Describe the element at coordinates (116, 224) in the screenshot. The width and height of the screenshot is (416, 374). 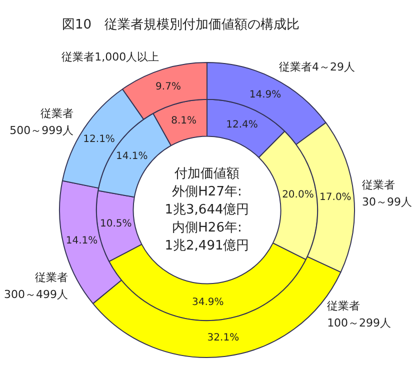
I see `data-label: 10.5%` at that location.